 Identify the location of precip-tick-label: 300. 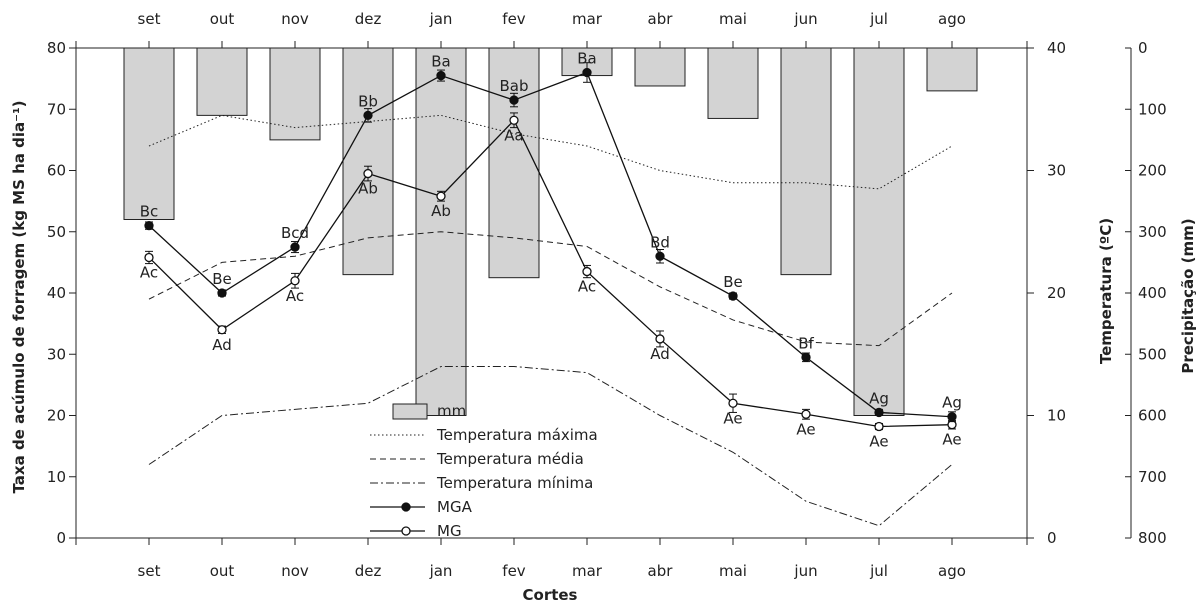
(1152, 232).